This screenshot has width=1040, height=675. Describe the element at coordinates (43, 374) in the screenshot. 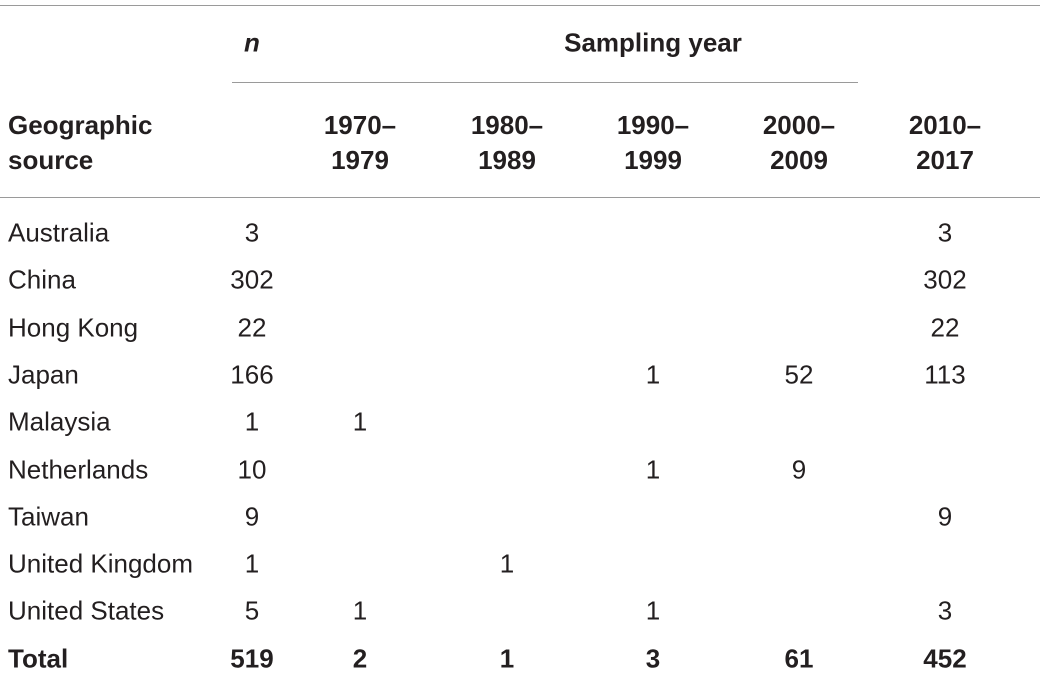

I see `row-label: Japan` at that location.